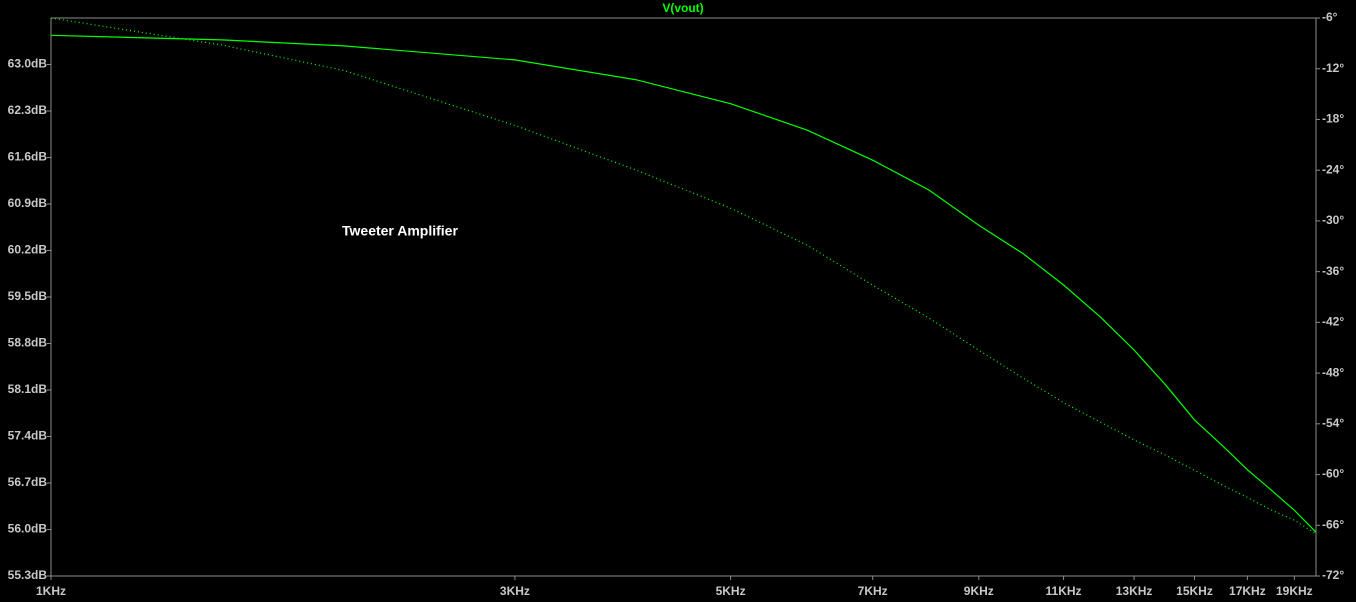 The width and height of the screenshot is (1356, 602). I want to click on annotation: Tweeter Amplifier, so click(400, 231).